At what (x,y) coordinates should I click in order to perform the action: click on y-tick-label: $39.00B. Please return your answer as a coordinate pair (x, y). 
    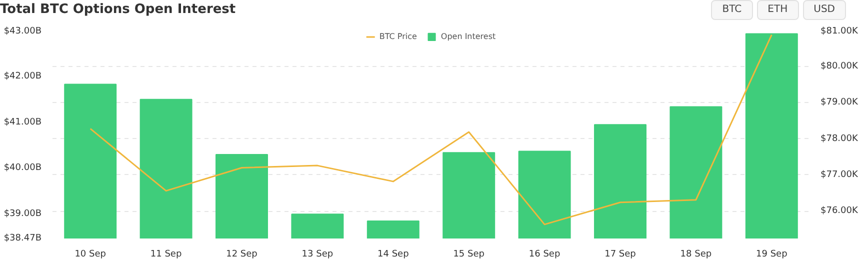
    Looking at the image, I should click on (23, 214).